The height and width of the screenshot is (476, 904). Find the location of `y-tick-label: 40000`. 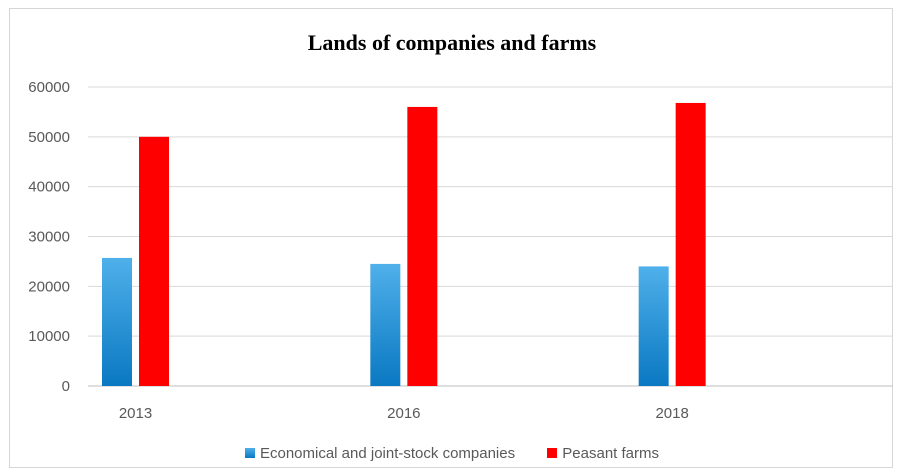

y-tick-label: 40000 is located at coordinates (49, 187).